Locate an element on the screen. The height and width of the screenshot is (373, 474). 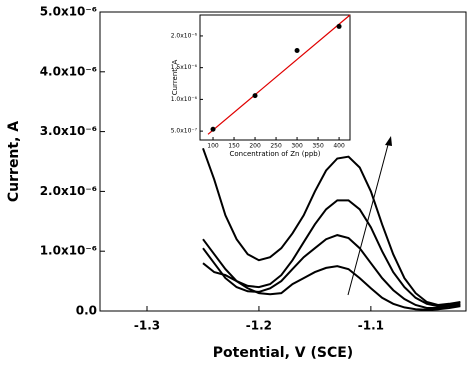
x-axis-label: Concentration of Zn (ppb) is located at coordinates (275, 154).